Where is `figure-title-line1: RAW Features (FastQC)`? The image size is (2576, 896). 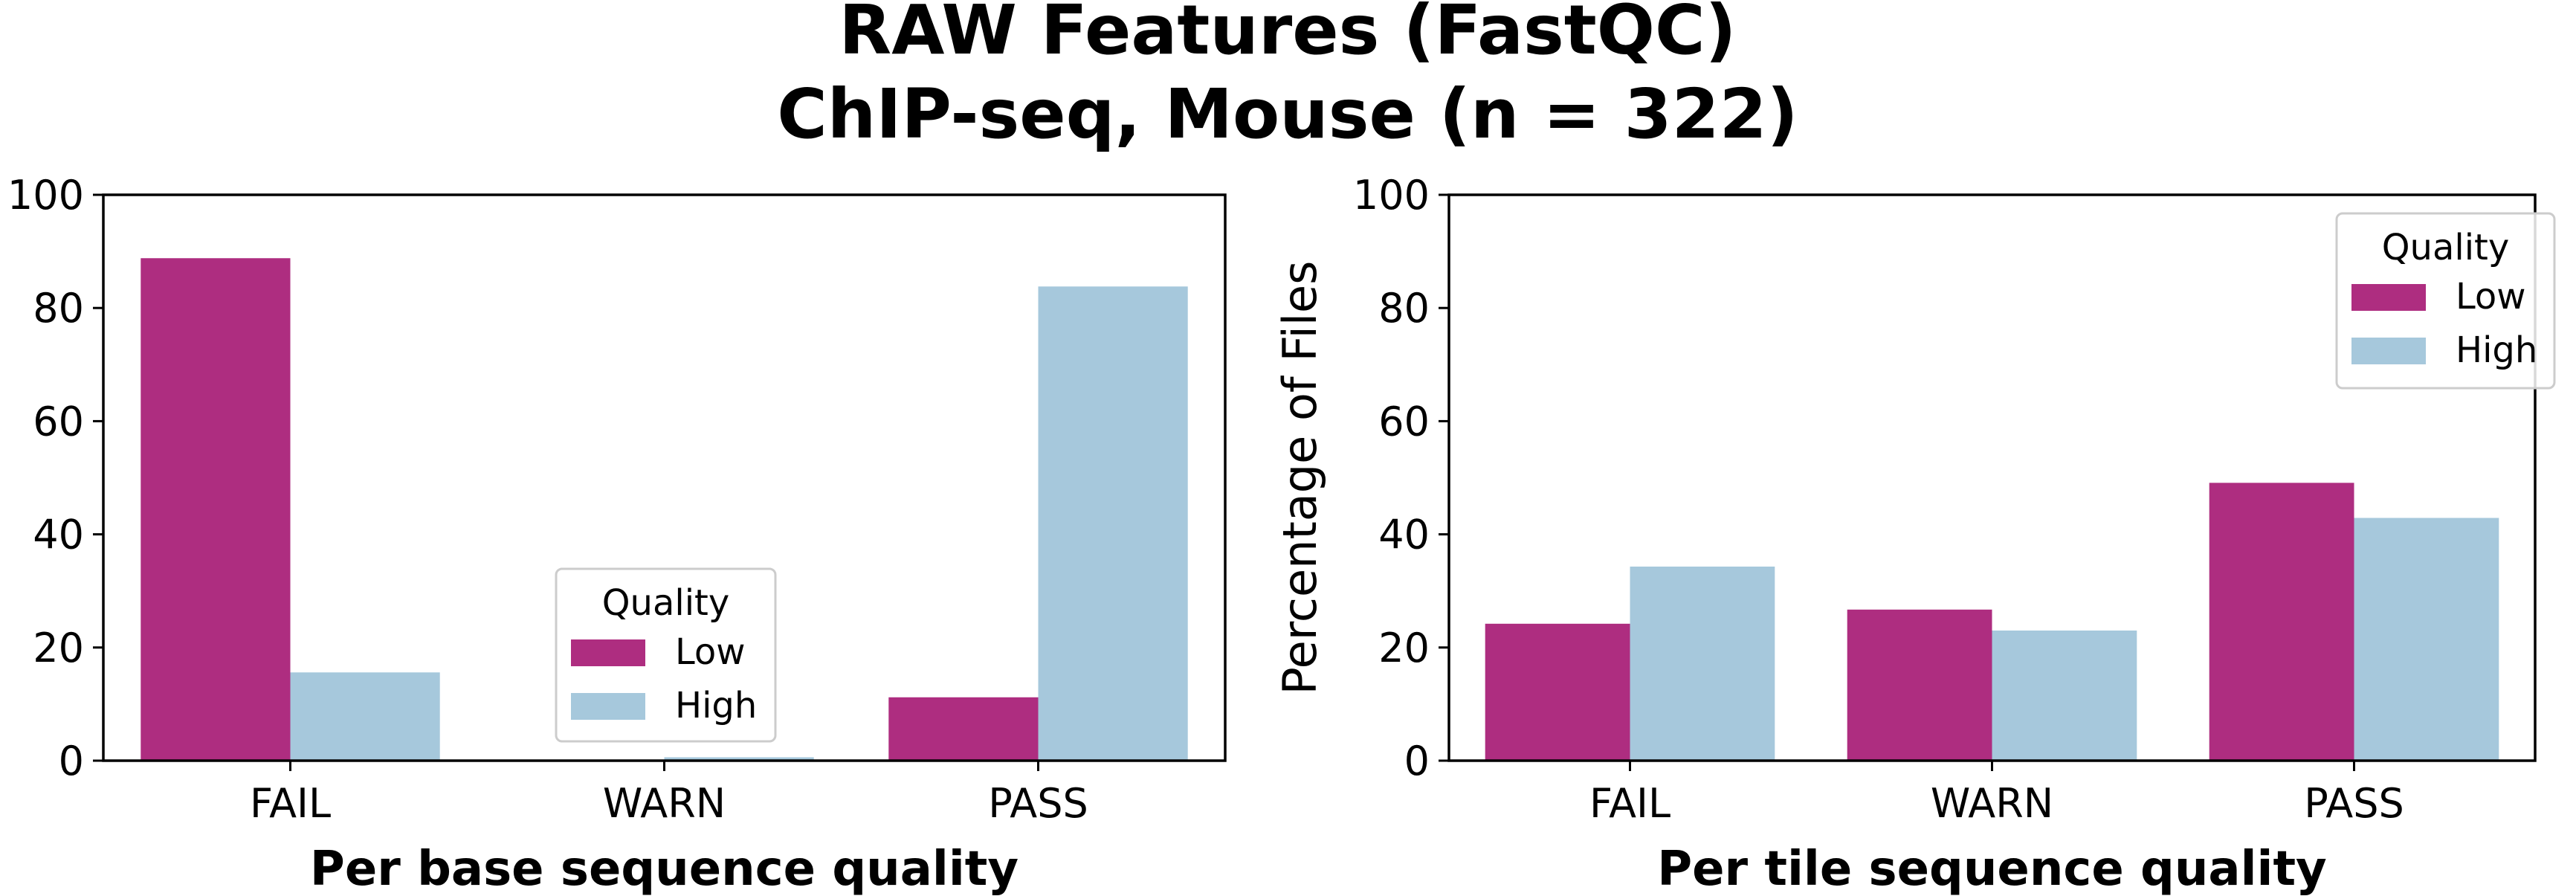
figure-title-line1: RAW Features (FastQC) is located at coordinates (1287, 35).